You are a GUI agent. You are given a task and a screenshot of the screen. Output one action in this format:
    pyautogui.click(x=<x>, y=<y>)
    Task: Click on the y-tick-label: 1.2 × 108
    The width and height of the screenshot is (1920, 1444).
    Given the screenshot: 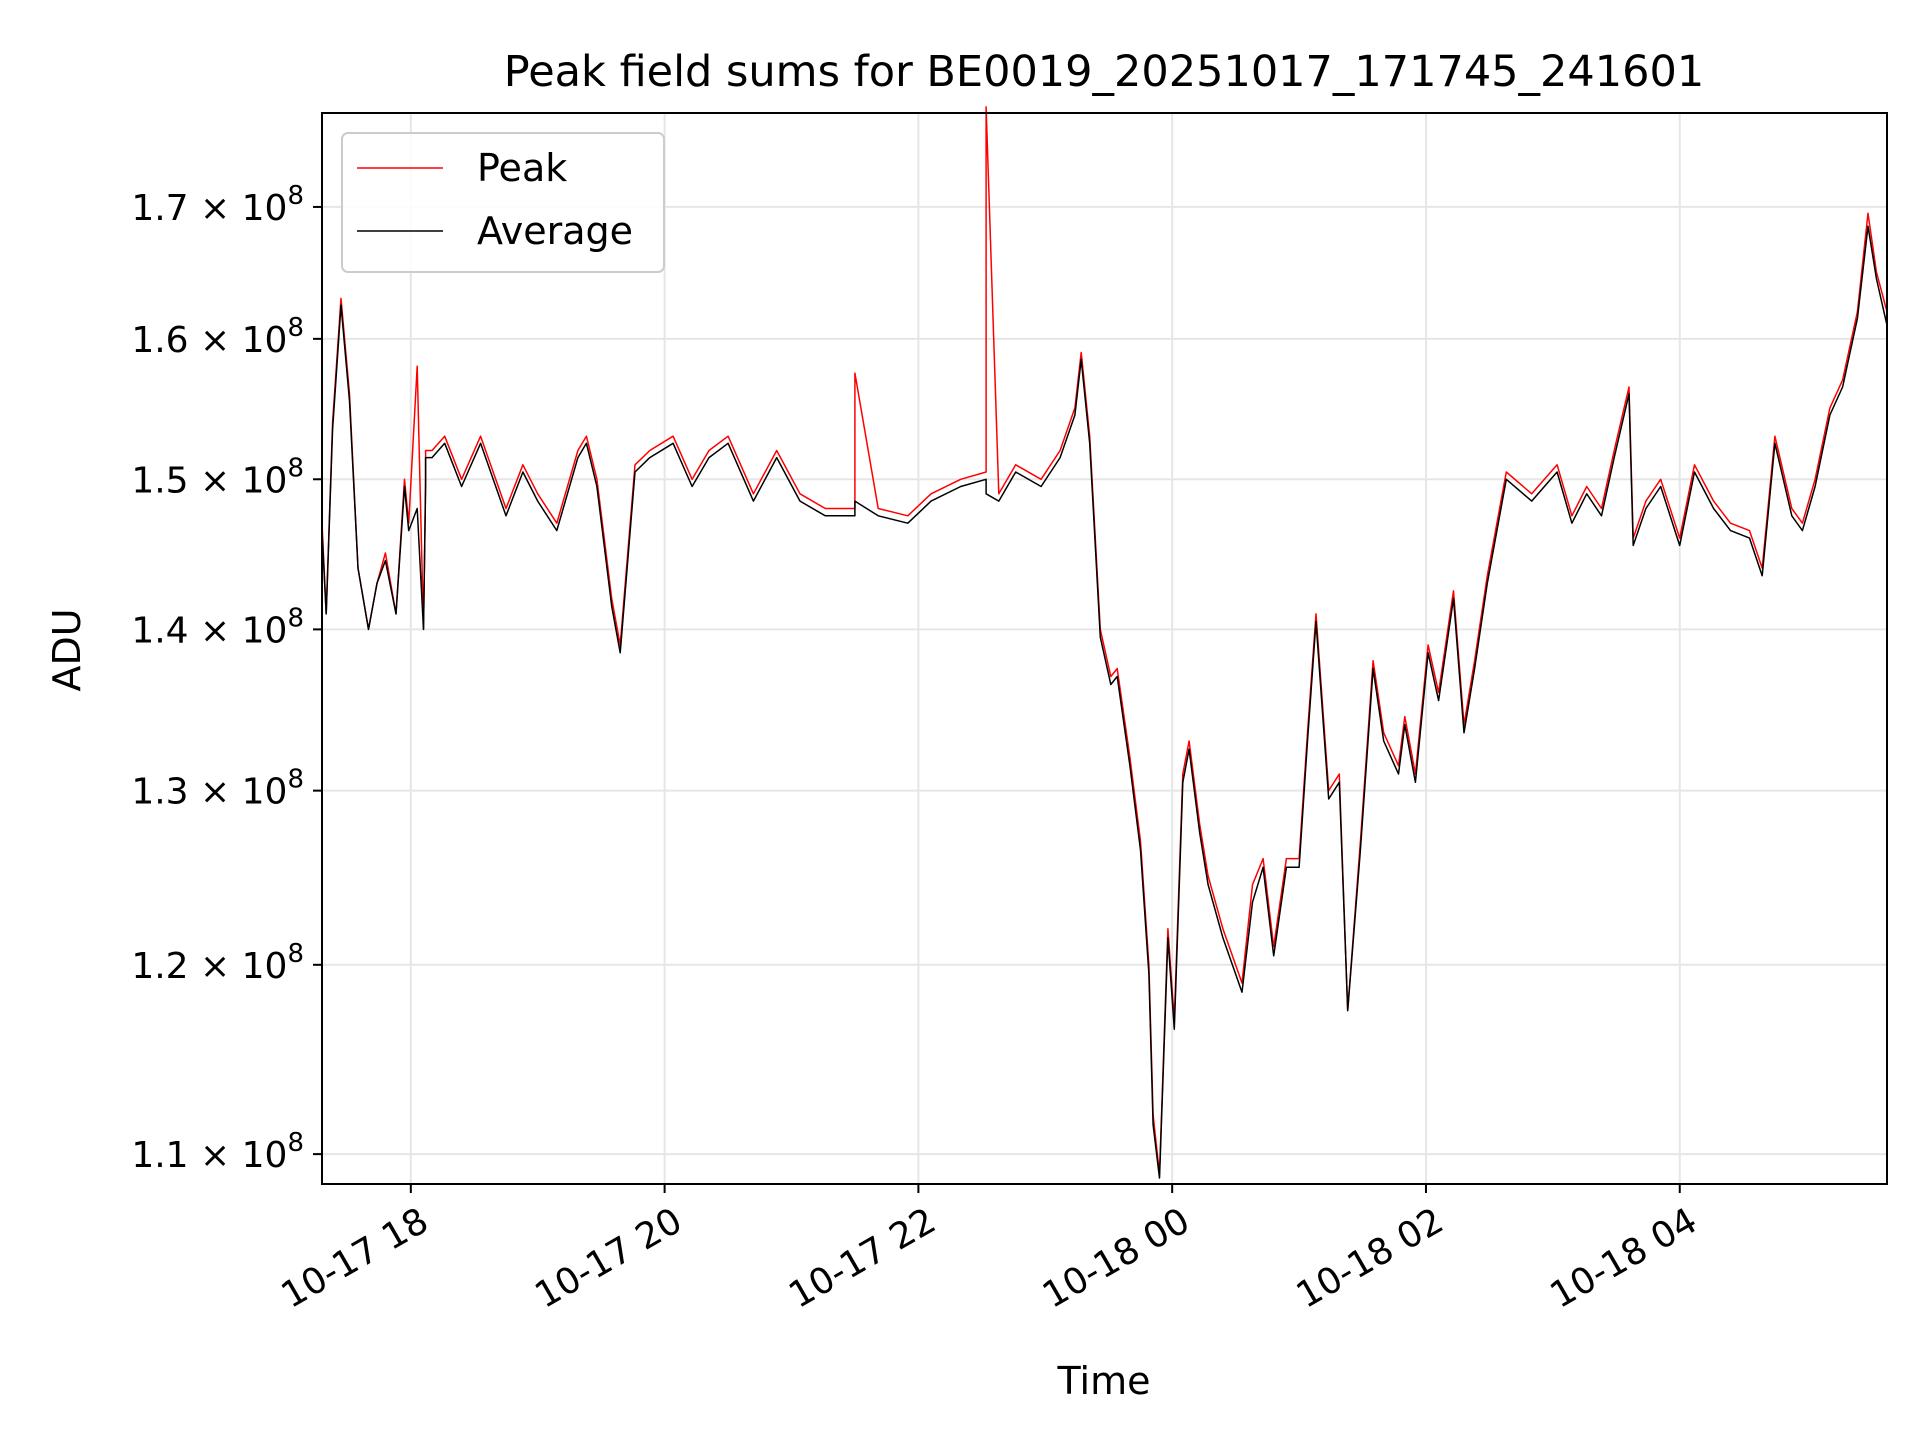 What is the action you would take?
    pyautogui.click(x=217, y=963)
    